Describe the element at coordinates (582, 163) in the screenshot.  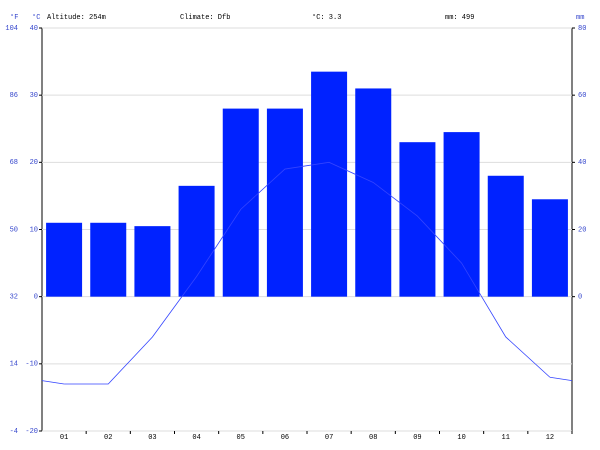
I see `y2-tick-label: 40` at that location.